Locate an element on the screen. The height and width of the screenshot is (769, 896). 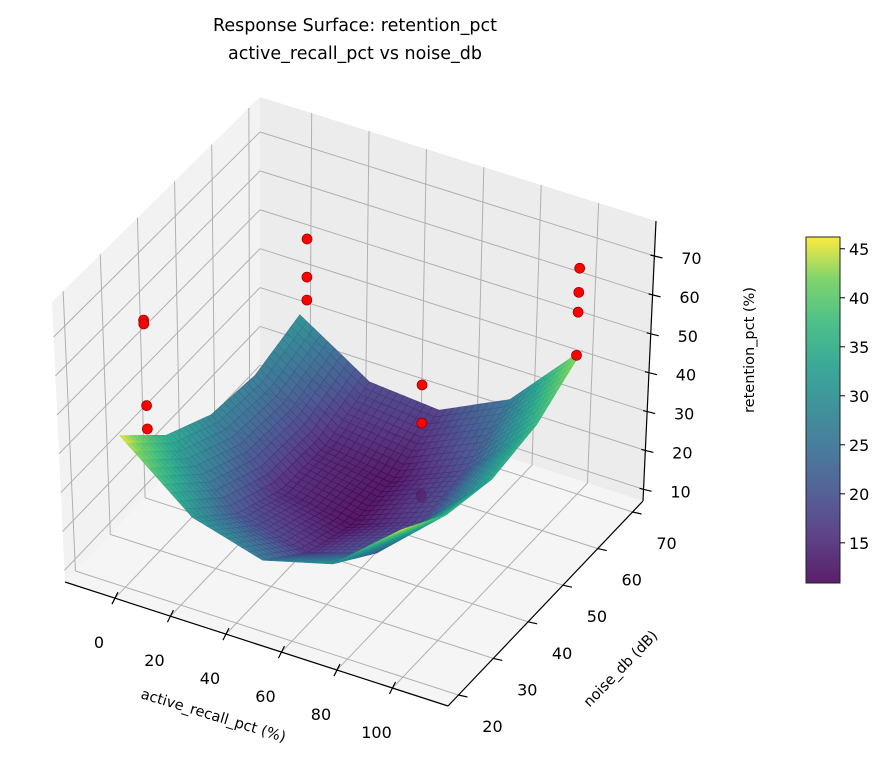
surface-patch is located at coordinates (401, 530).